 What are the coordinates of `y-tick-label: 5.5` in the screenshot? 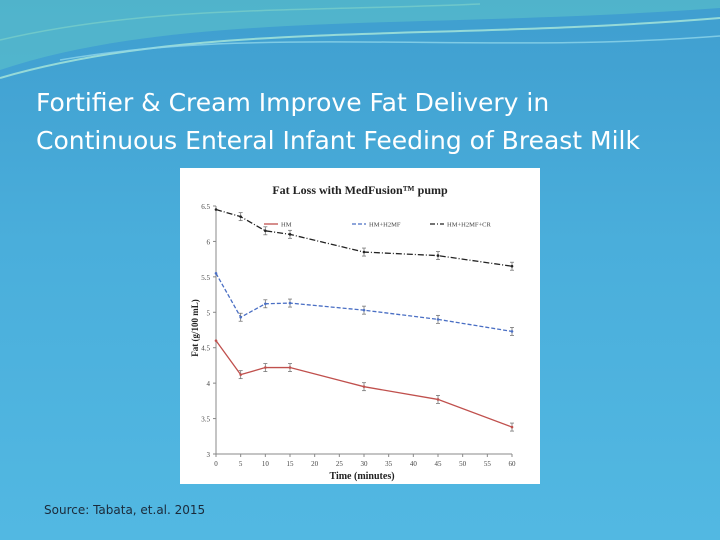 It's located at (205, 278).